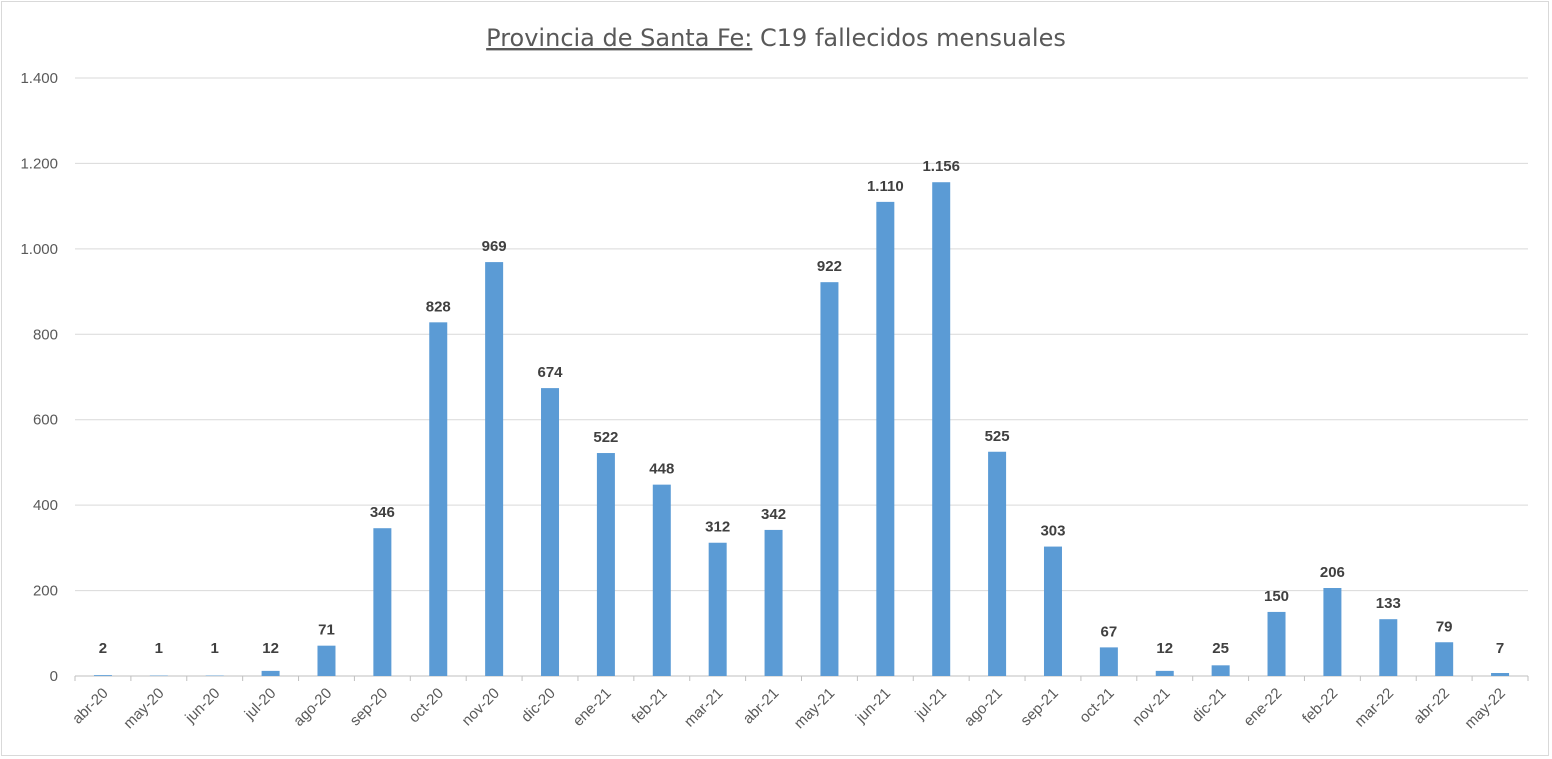 The width and height of the screenshot is (1552, 759). I want to click on data-label: 522, so click(605, 437).